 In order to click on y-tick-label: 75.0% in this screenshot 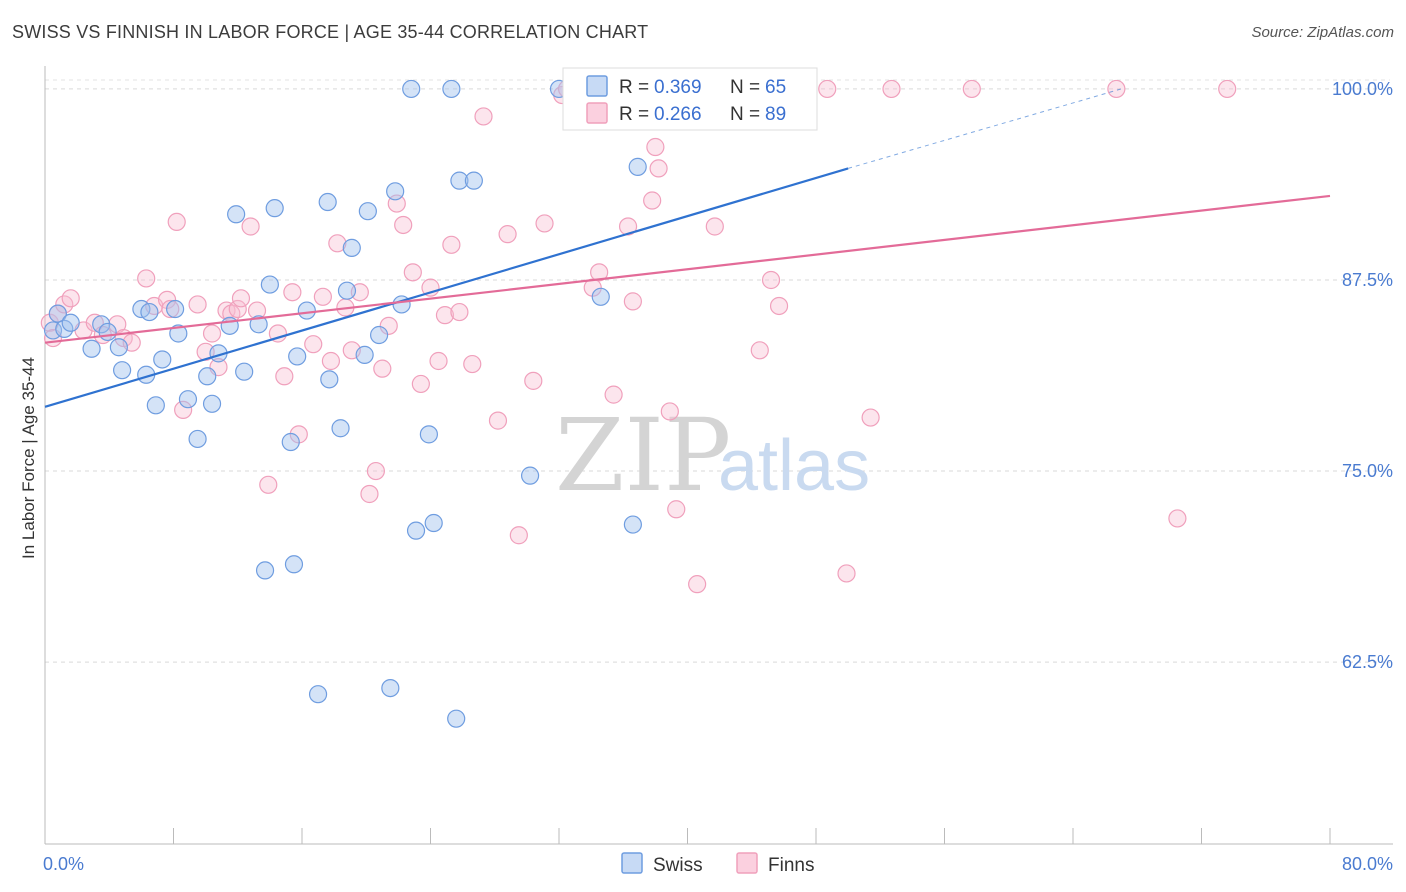, I will do `click(1367, 471)`.